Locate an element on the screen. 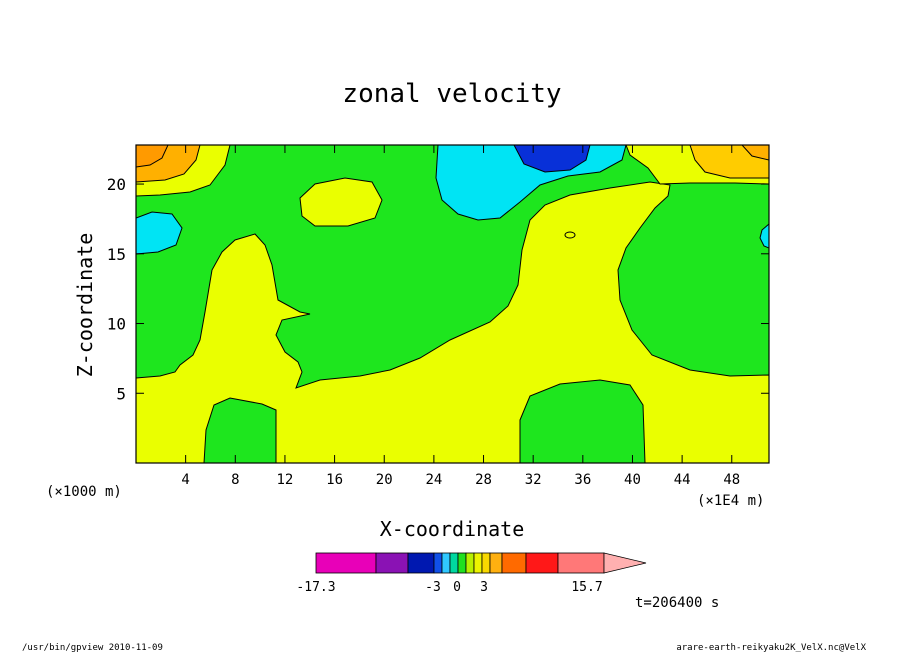  colorbar-label: -3 is located at coordinates (433, 587).